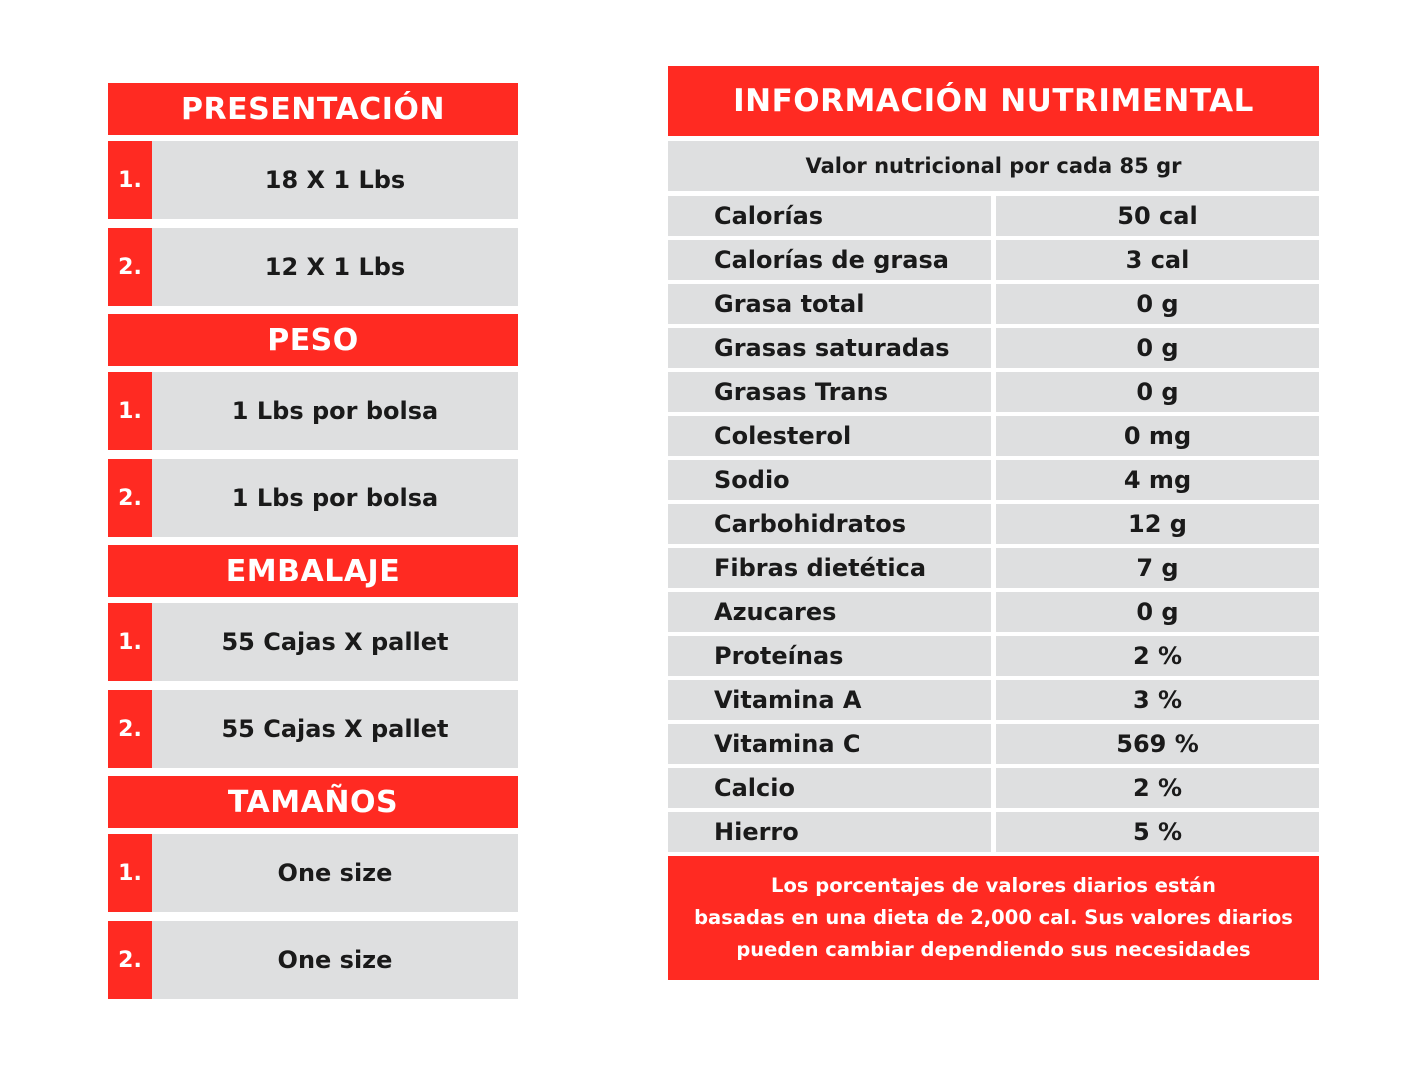 Image resolution: width=1426 pixels, height=1080 pixels. I want to click on table-row: Sodio 4 mg, so click(993, 480).